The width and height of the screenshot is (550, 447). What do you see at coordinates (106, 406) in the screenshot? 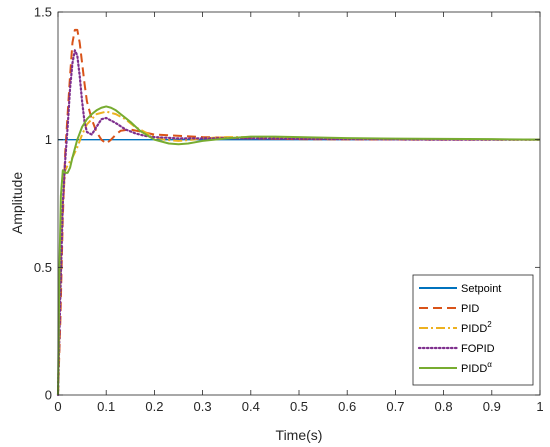
I see `x-tick-label: 0.1` at bounding box center [106, 406].